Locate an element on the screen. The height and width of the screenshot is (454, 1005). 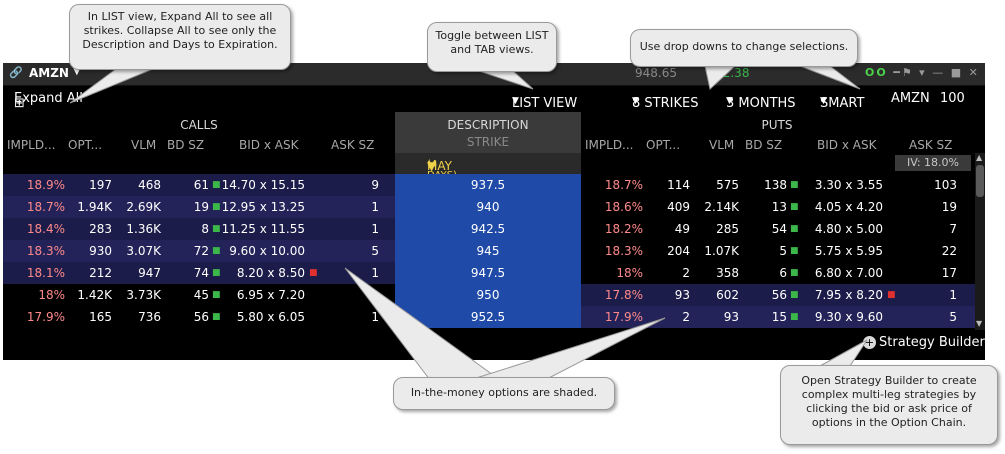
col-bdsz-puts: BD SZ is located at coordinates (764, 145).